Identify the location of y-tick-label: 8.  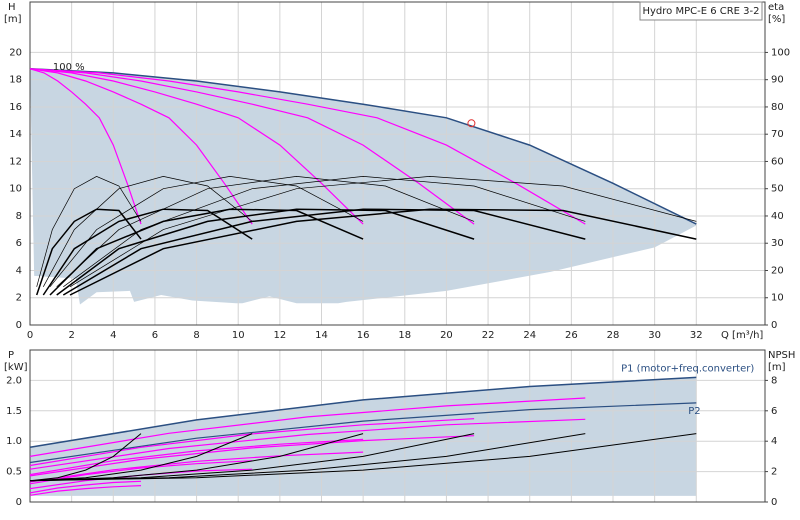
(19, 216).